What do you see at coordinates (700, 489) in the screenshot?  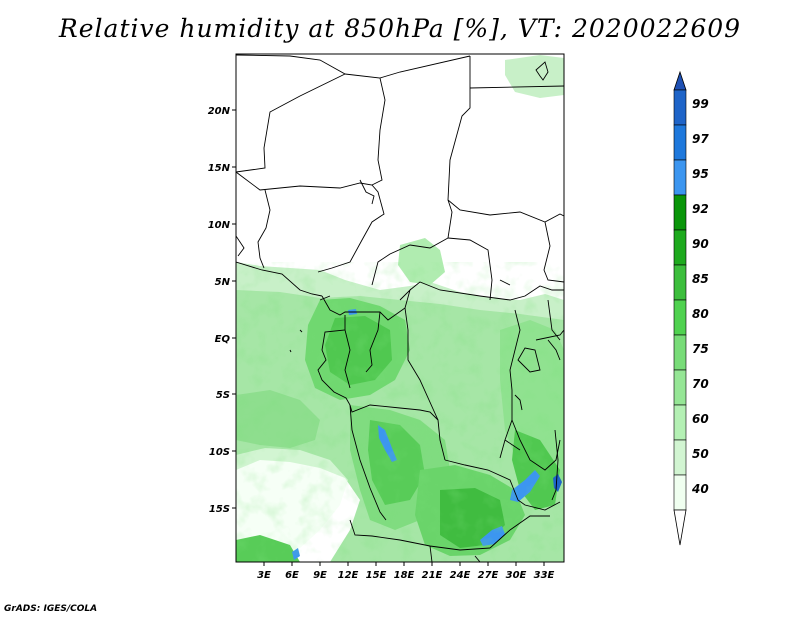 I see `colorbar-label: 40` at bounding box center [700, 489].